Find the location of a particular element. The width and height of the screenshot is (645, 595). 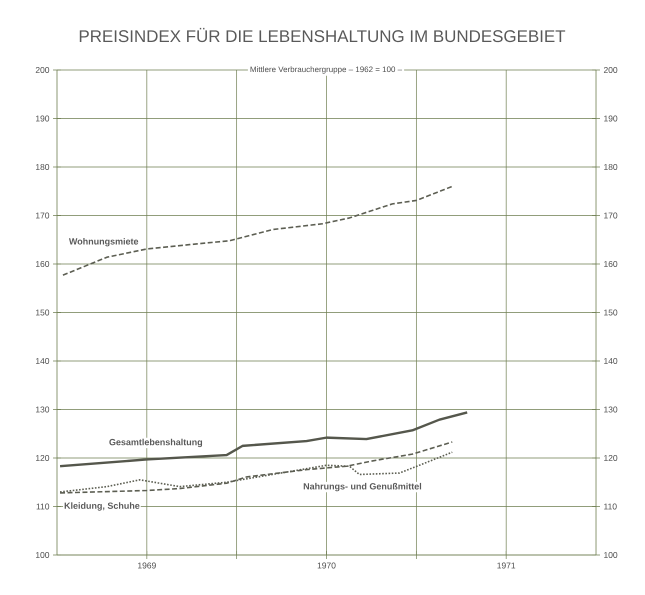

y2-tick-label: 150 is located at coordinates (611, 313).